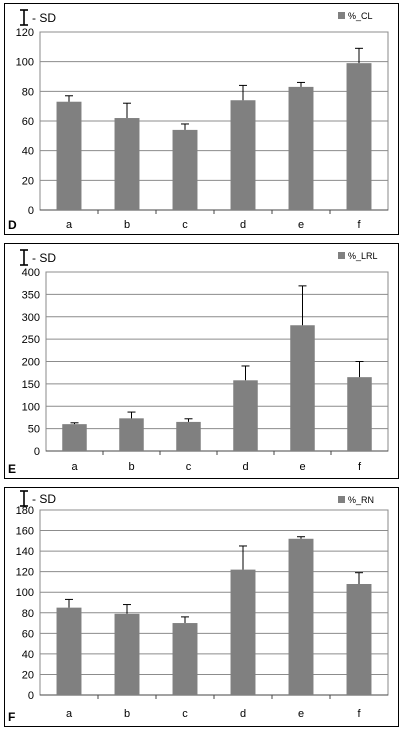 Image resolution: width=404 pixels, height=731 pixels. What do you see at coordinates (11, 717) in the screenshot?
I see `panel-label: F` at bounding box center [11, 717].